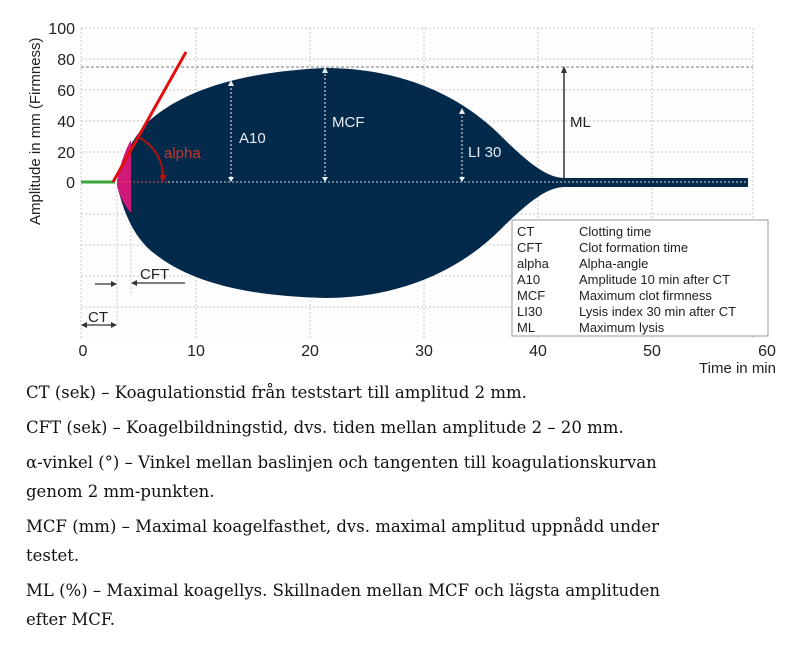 Image resolution: width=794 pixels, height=659 pixels. What do you see at coordinates (61, 29) in the screenshot?
I see `svg-text: 100` at bounding box center [61, 29].